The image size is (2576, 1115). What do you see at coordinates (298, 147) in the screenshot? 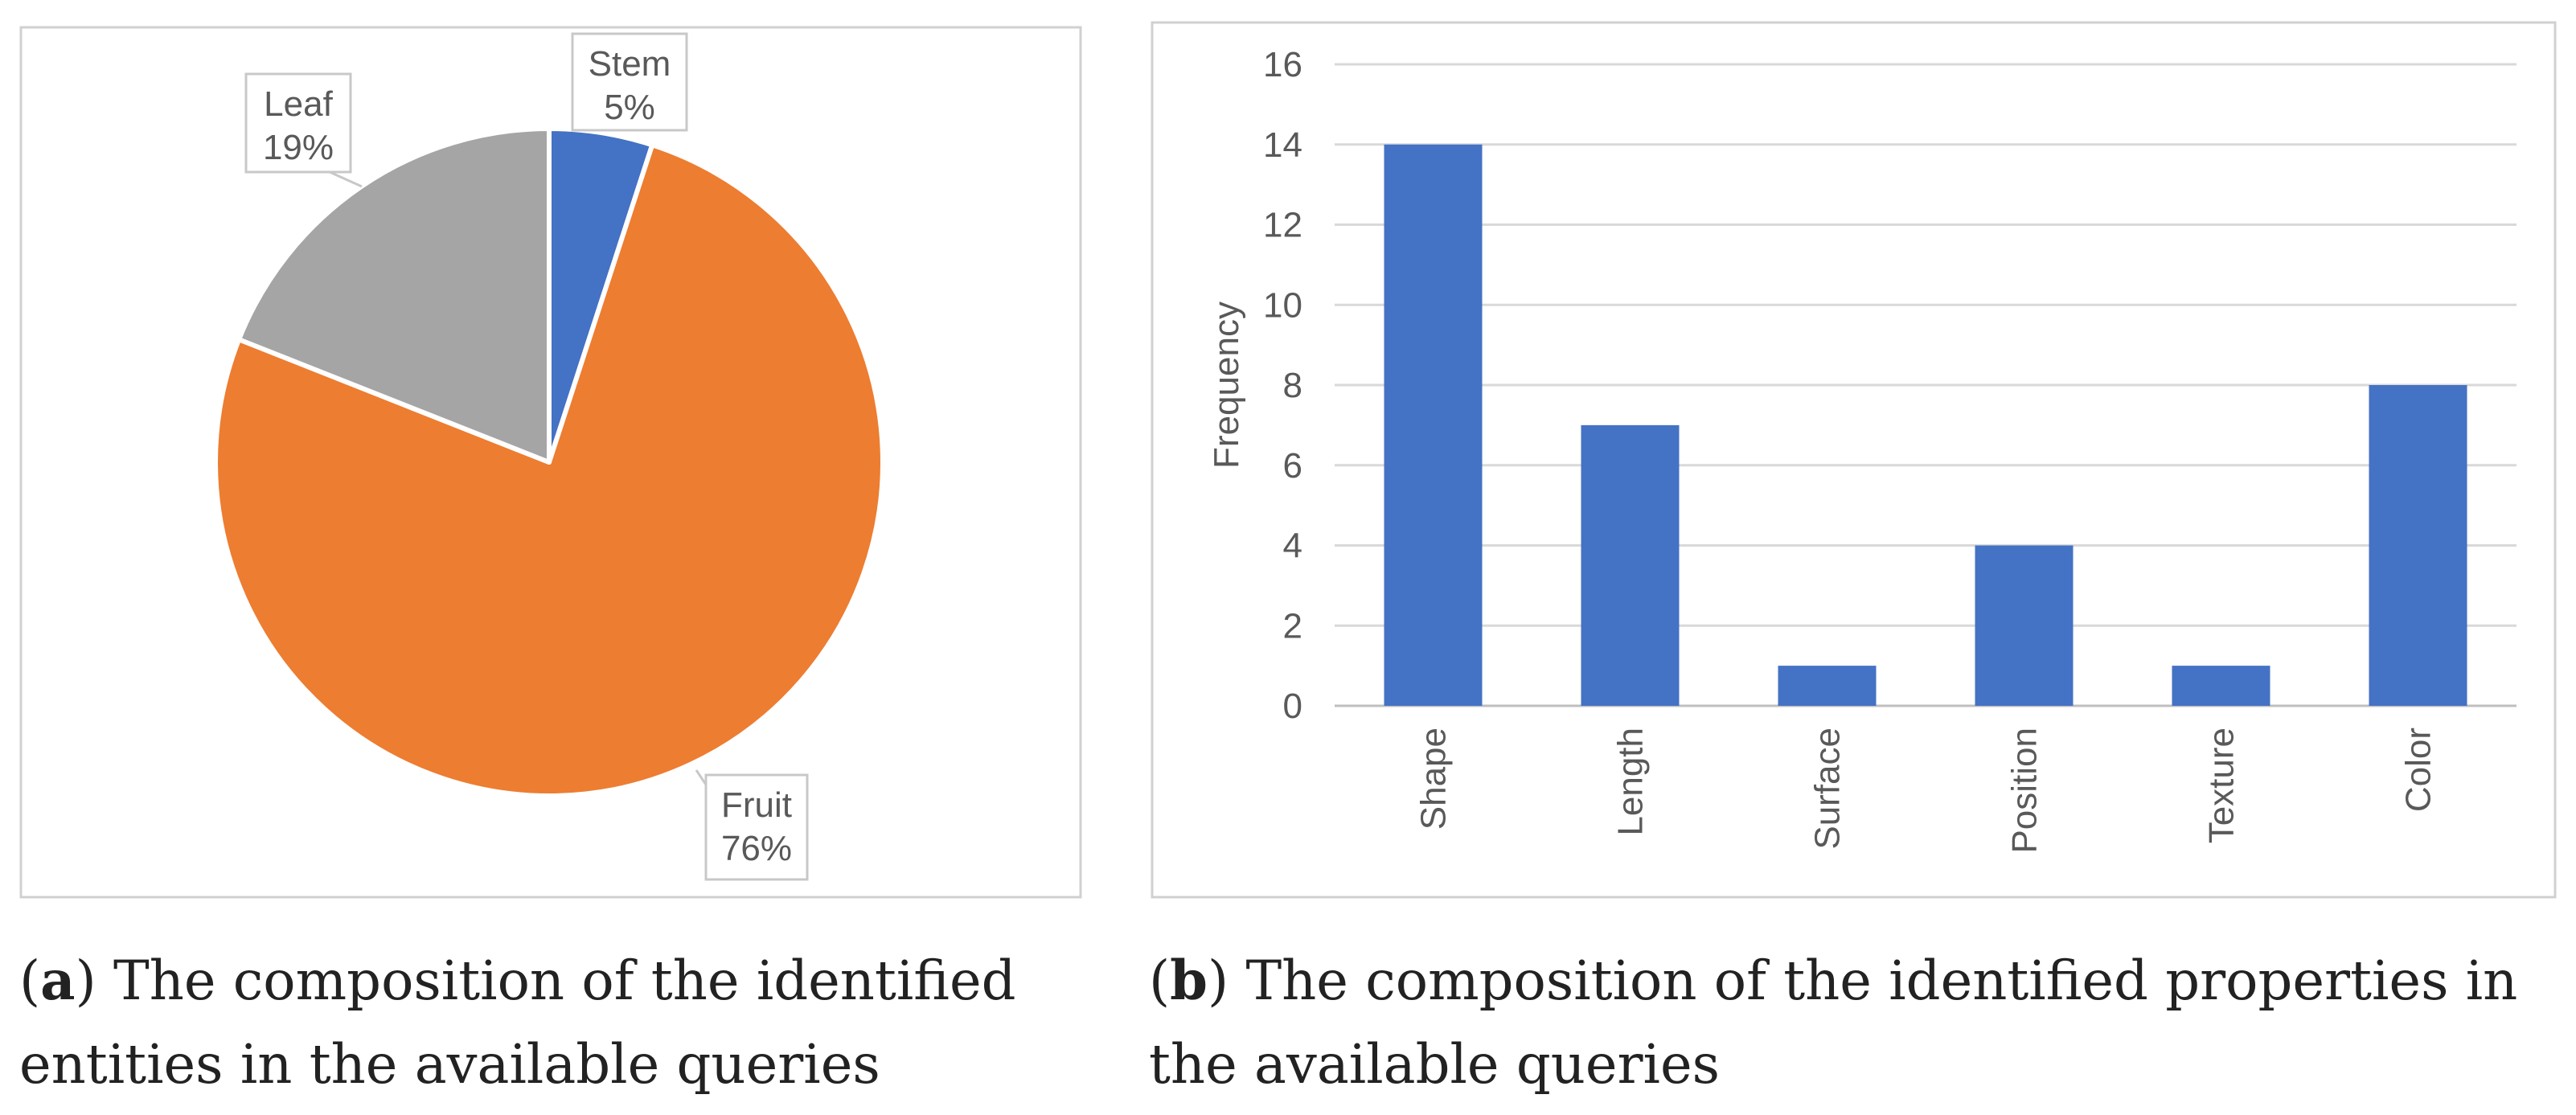
I see `pie-label-percent: 19%` at bounding box center [298, 147].